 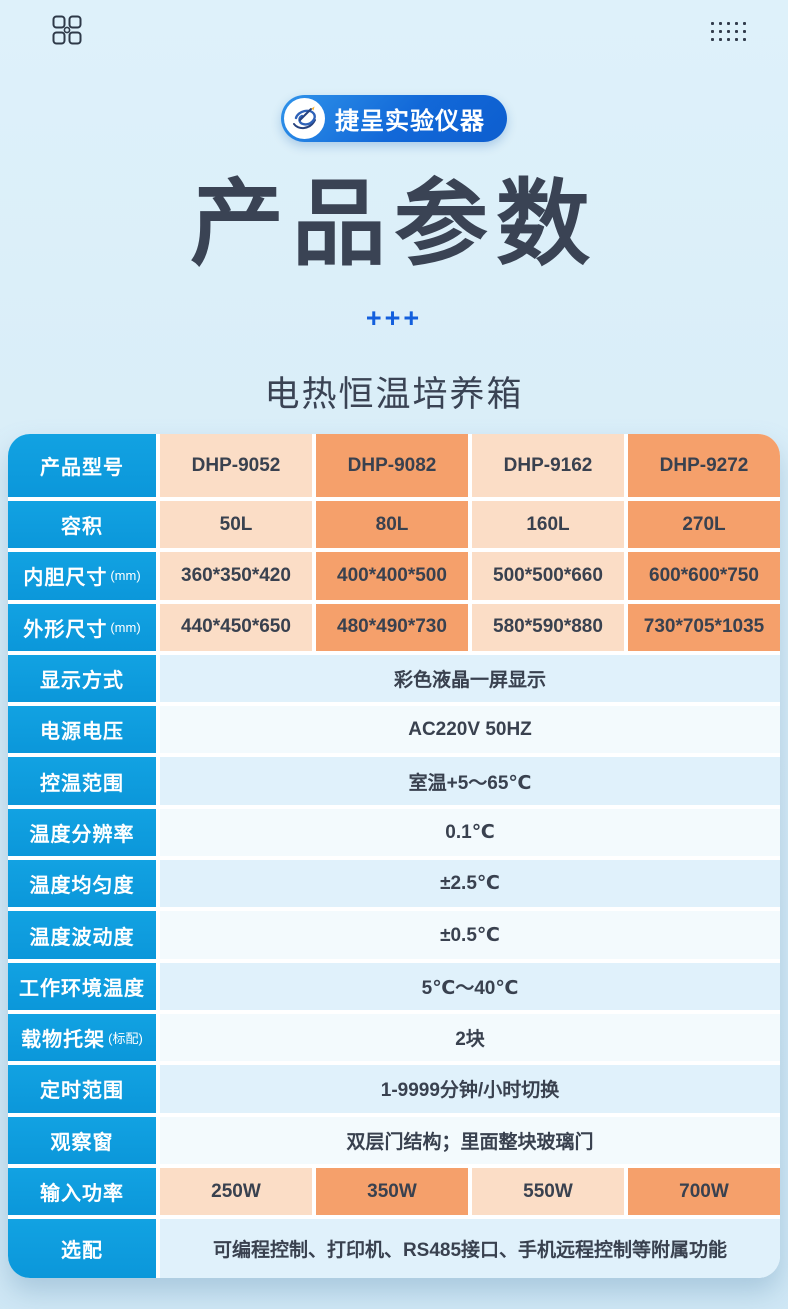 What do you see at coordinates (392, 465) in the screenshot?
I see `cell-model-2: DHP-9082` at bounding box center [392, 465].